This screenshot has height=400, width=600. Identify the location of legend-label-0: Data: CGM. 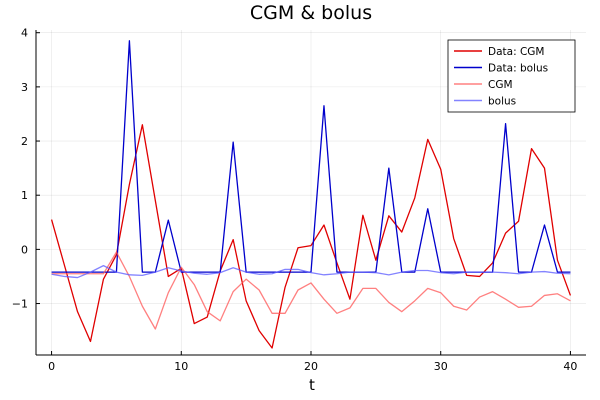
(516, 52).